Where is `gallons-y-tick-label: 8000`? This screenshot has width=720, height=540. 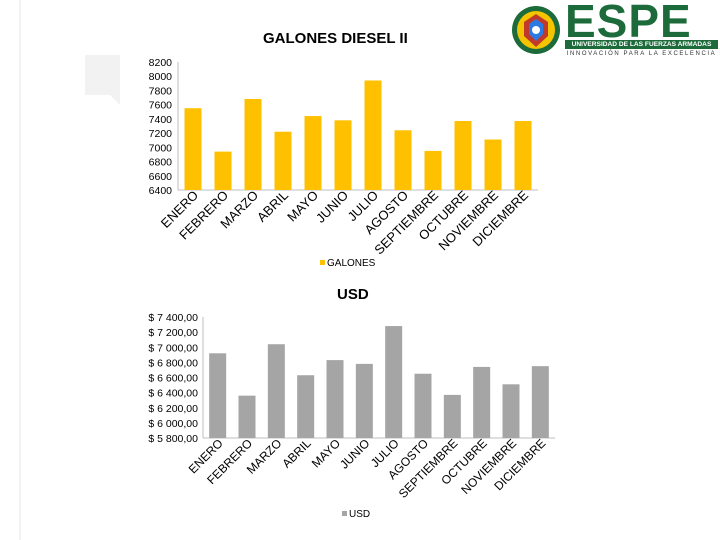
gallons-y-tick-label: 8000 is located at coordinates (161, 77).